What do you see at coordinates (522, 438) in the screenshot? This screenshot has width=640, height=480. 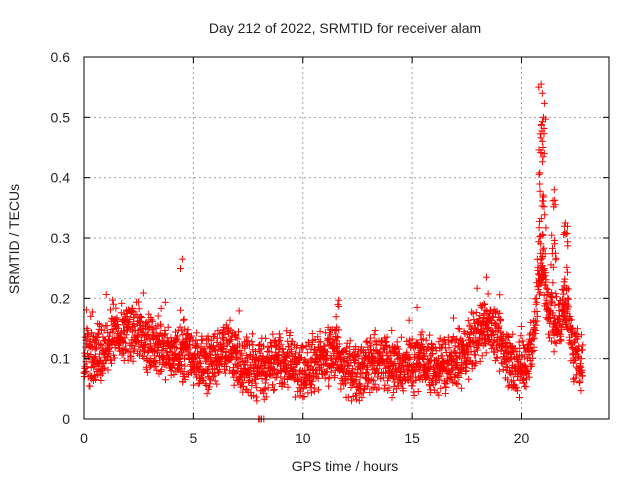 I see `x-tick-label: 20` at bounding box center [522, 438].